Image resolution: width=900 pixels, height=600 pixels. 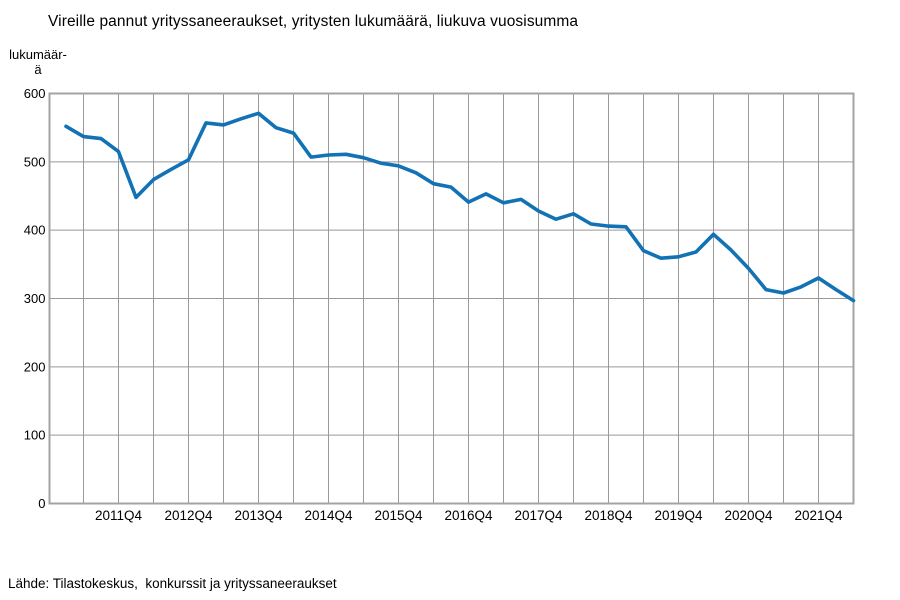 I want to click on y-tick-label: 400, so click(x=35, y=230).